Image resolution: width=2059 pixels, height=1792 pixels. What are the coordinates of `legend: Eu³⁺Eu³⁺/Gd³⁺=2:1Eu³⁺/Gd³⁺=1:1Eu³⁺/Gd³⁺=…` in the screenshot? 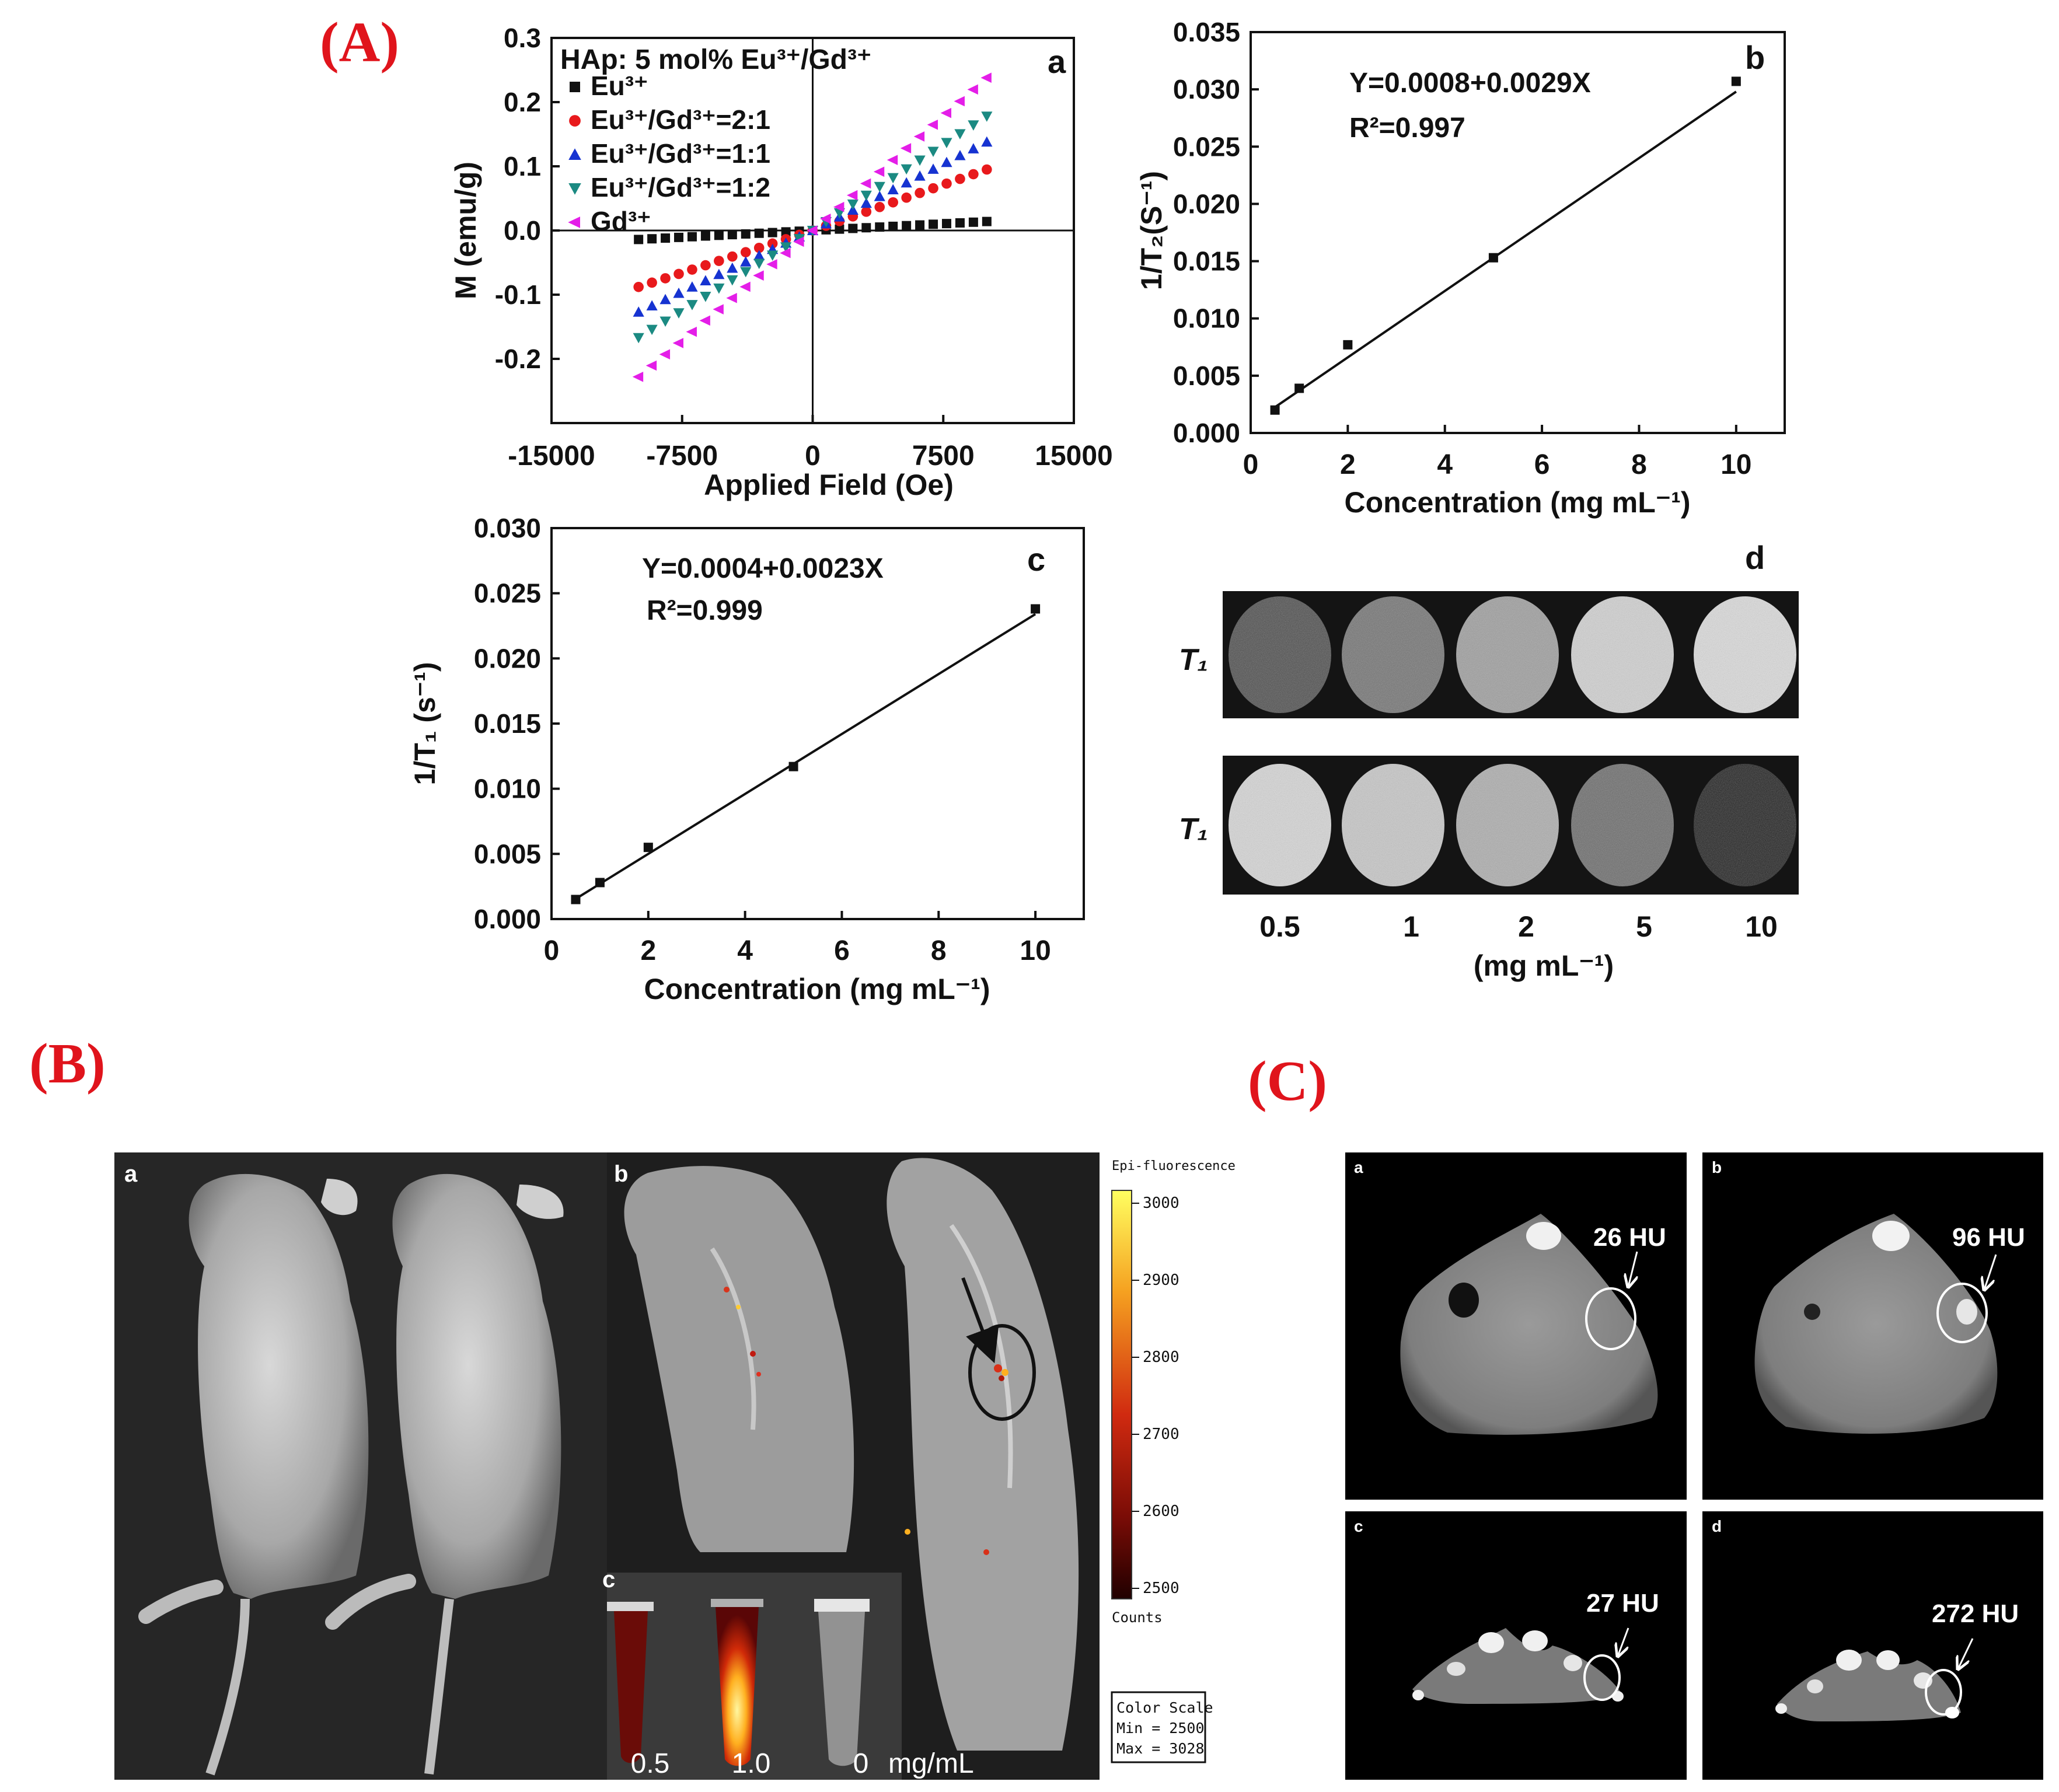 It's located at (669, 153).